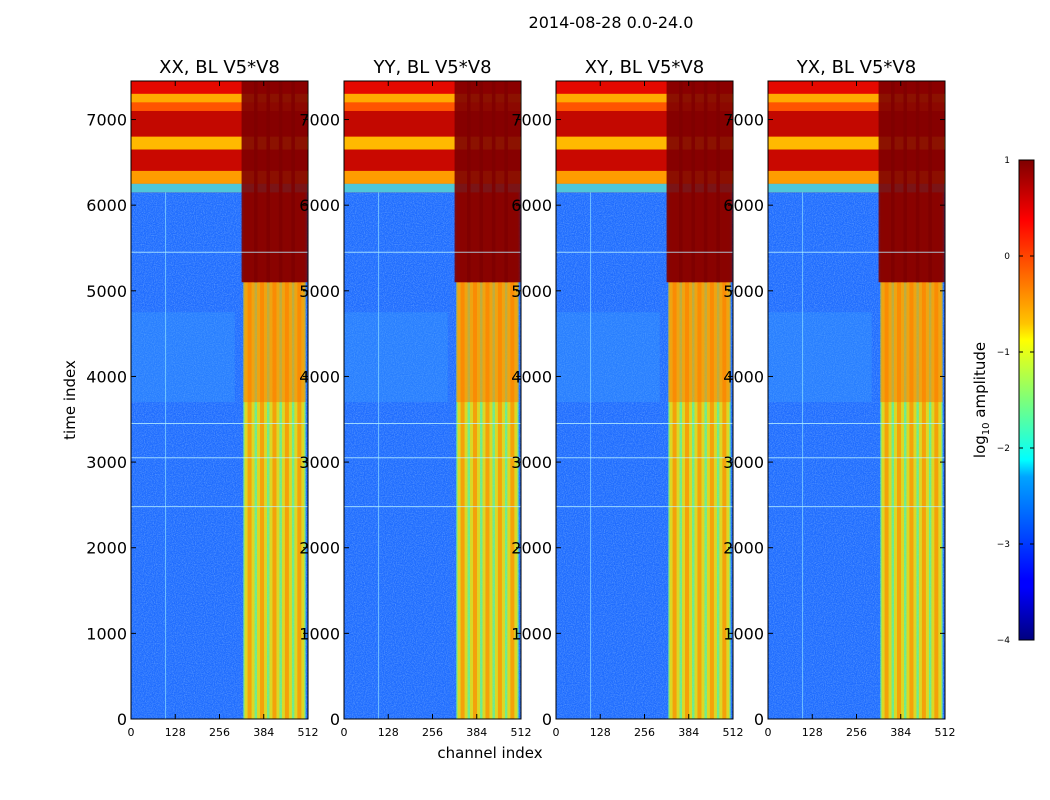 This screenshot has width=1050, height=800. I want to click on colorbar-tick-label: −4, so click(1004, 641).